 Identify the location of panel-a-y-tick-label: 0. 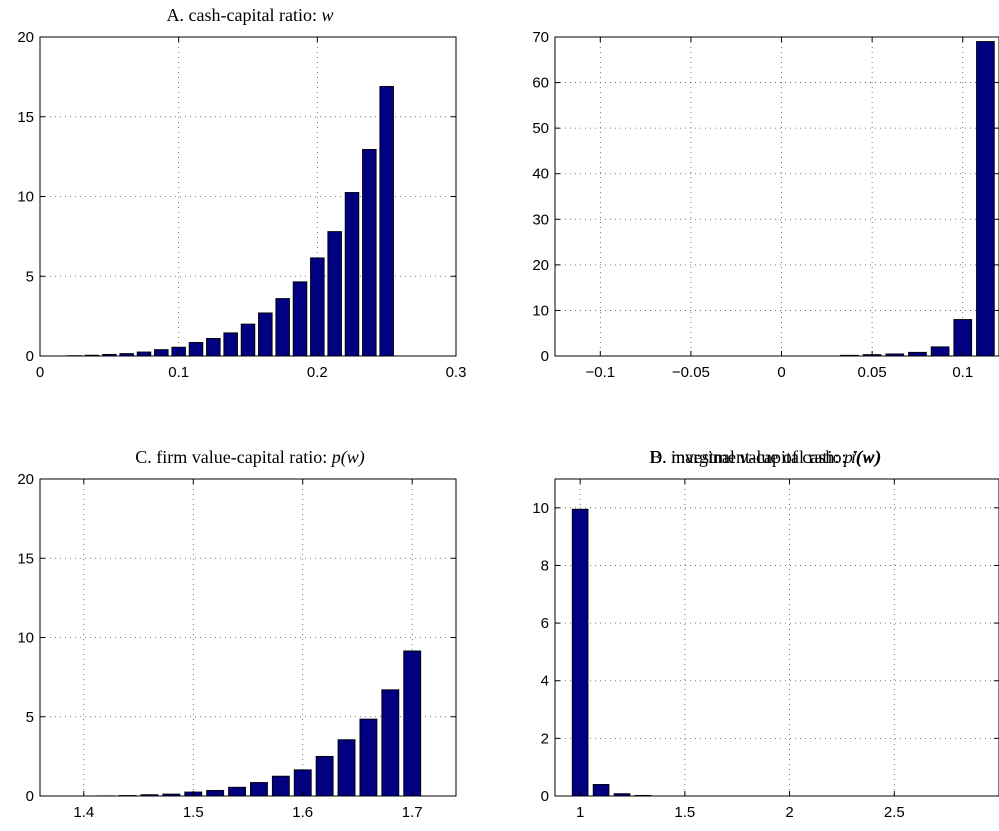
(30, 356).